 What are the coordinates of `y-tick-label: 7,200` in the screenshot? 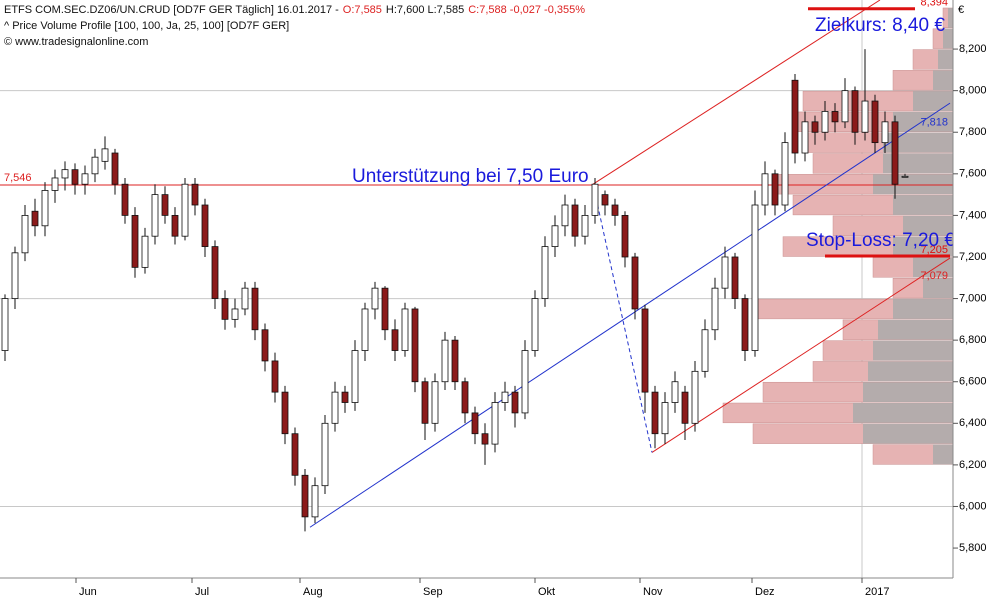 It's located at (973, 257).